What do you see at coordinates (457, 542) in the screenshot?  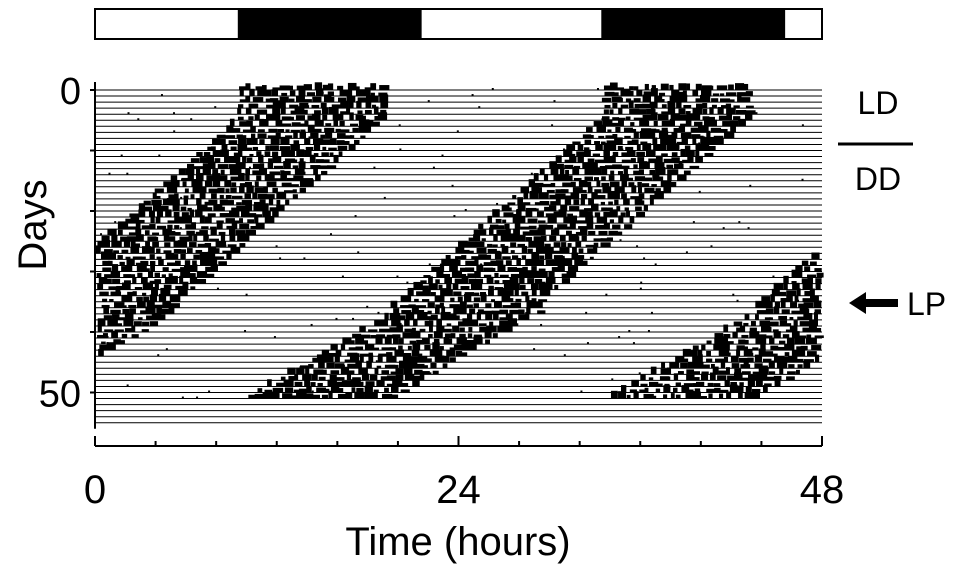 I see `x-axis-label: Time (hours)` at bounding box center [457, 542].